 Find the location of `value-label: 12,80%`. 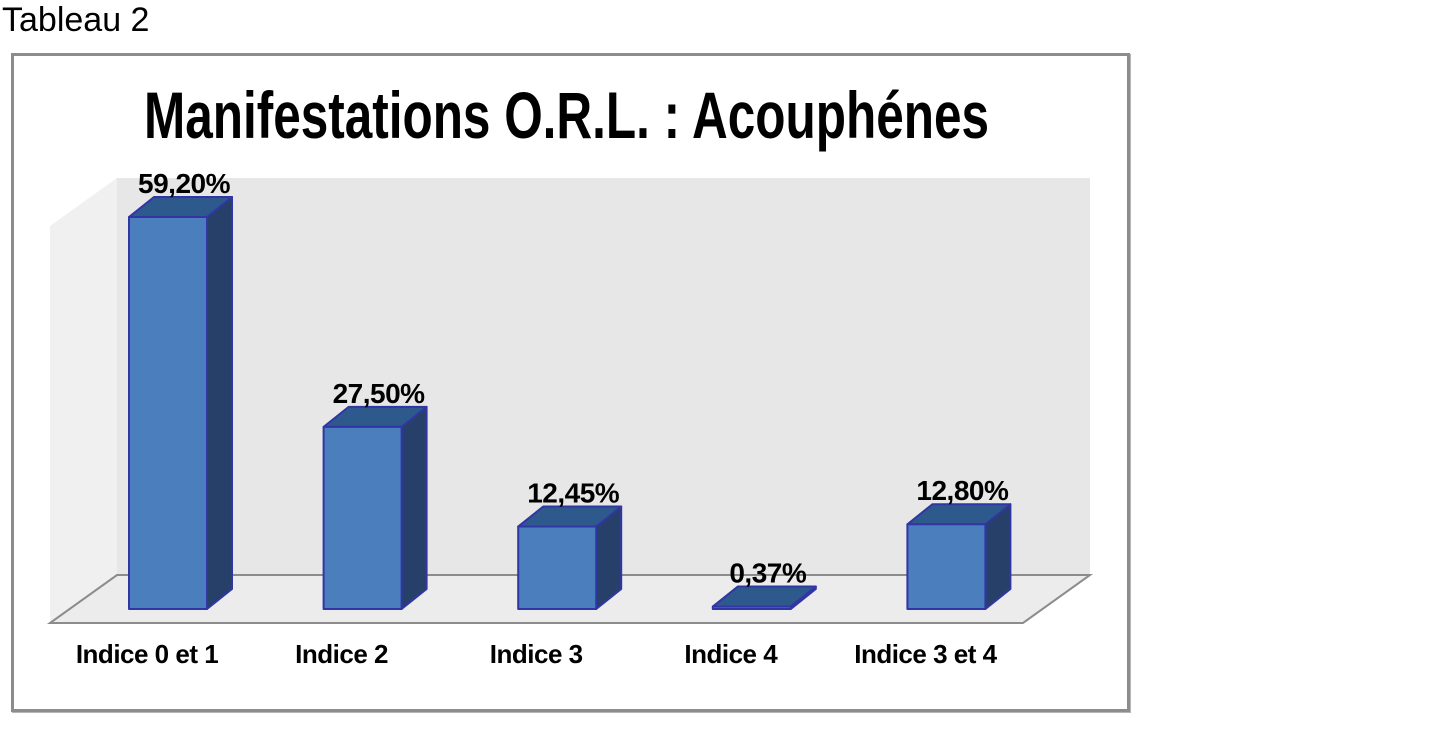

value-label: 12,80% is located at coordinates (962, 490).